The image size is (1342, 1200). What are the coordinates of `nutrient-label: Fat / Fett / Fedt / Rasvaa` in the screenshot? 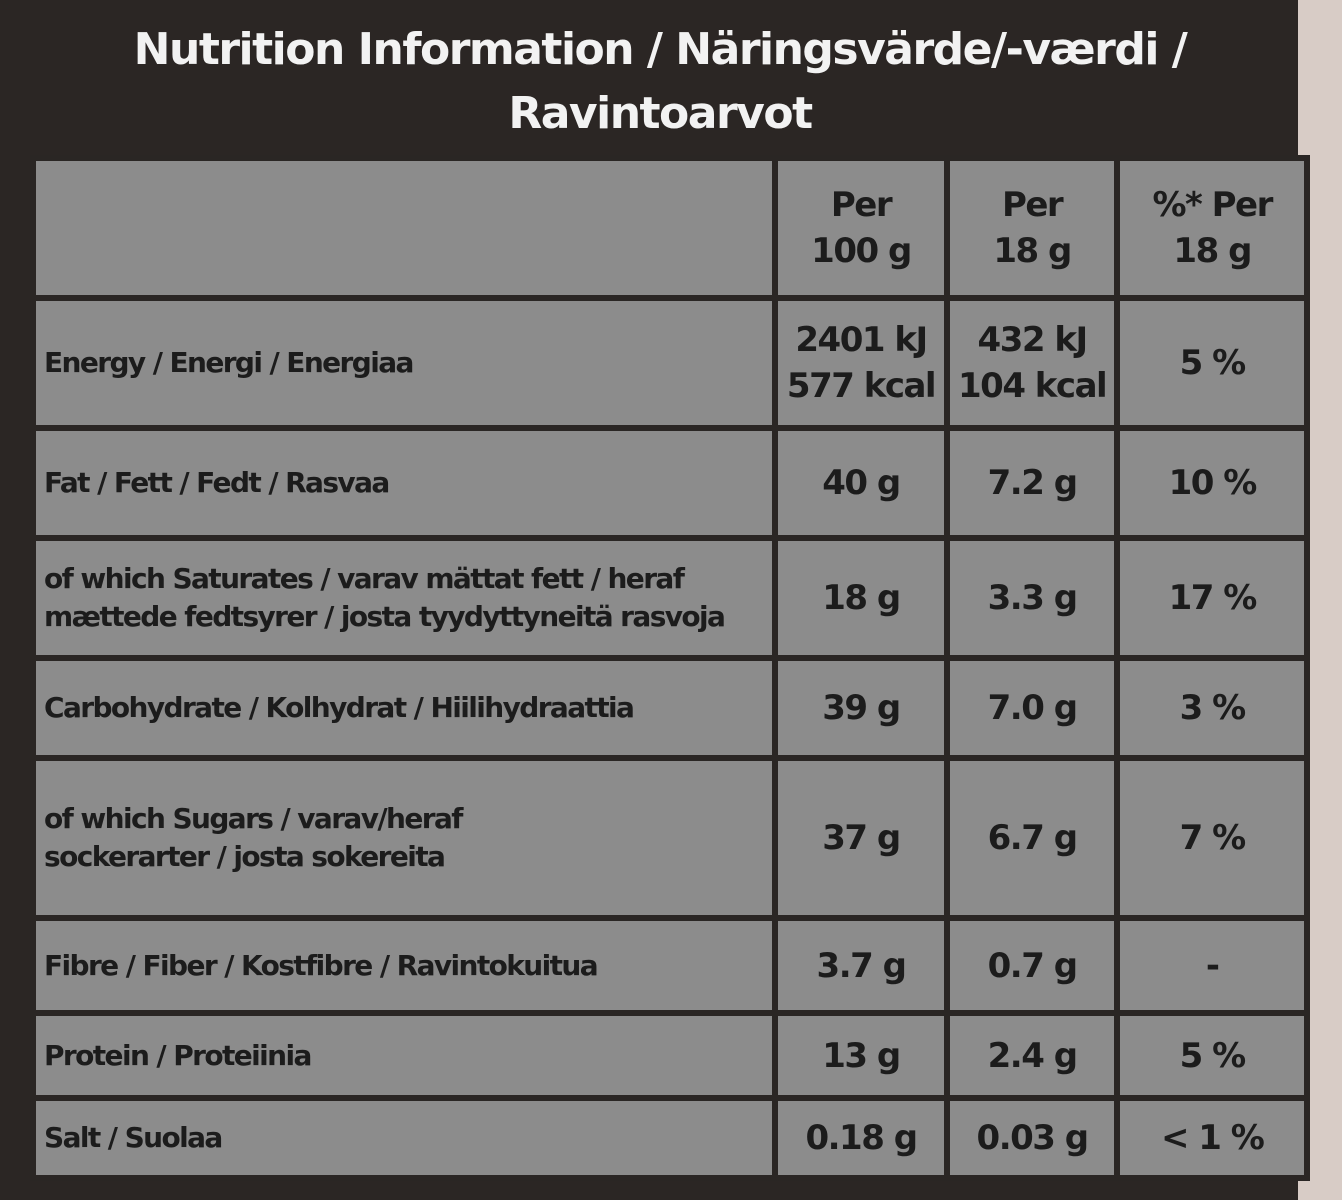 It's located at (217, 482).